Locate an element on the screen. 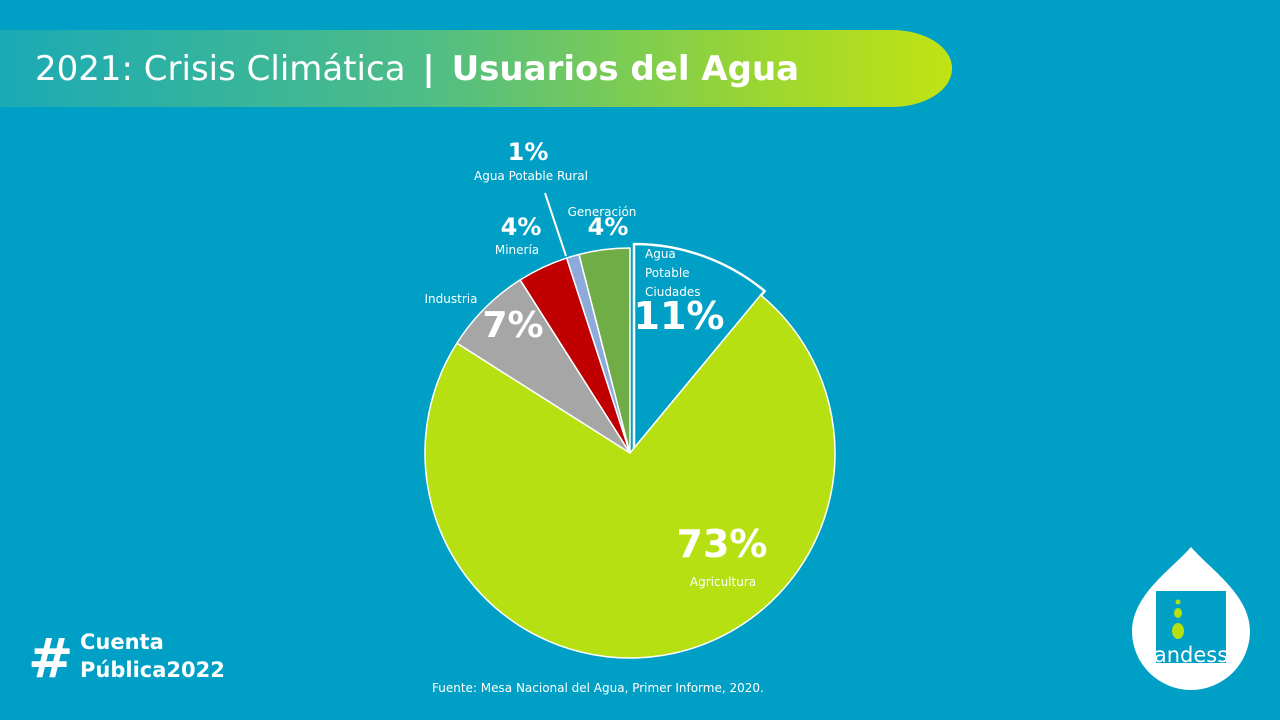 Image resolution: width=1280 pixels, height=720 pixels. data-label: 11% is located at coordinates (679, 316).